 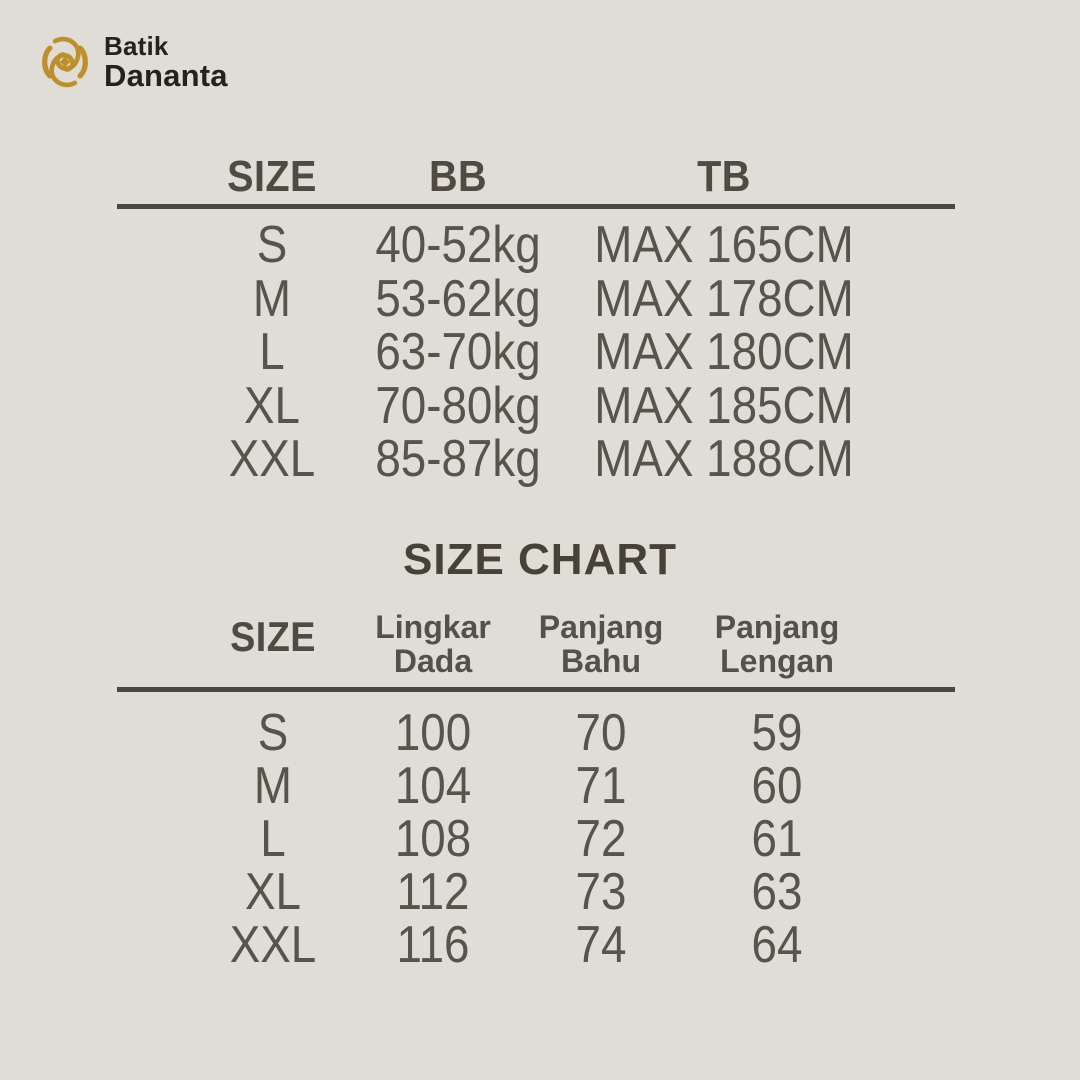 What do you see at coordinates (601, 839) in the screenshot?
I see `panjang-bahu-value: 72` at bounding box center [601, 839].